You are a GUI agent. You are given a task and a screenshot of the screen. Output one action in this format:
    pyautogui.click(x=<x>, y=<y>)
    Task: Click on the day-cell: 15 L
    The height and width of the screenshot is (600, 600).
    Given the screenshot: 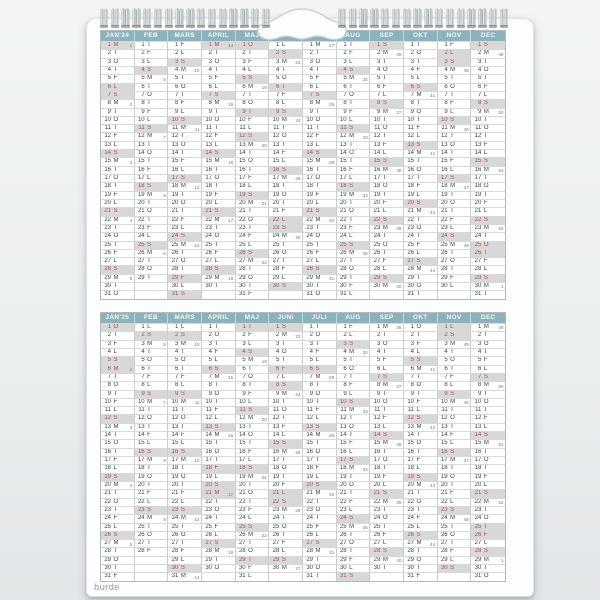 What is the action you would take?
    pyautogui.click(x=185, y=443)
    